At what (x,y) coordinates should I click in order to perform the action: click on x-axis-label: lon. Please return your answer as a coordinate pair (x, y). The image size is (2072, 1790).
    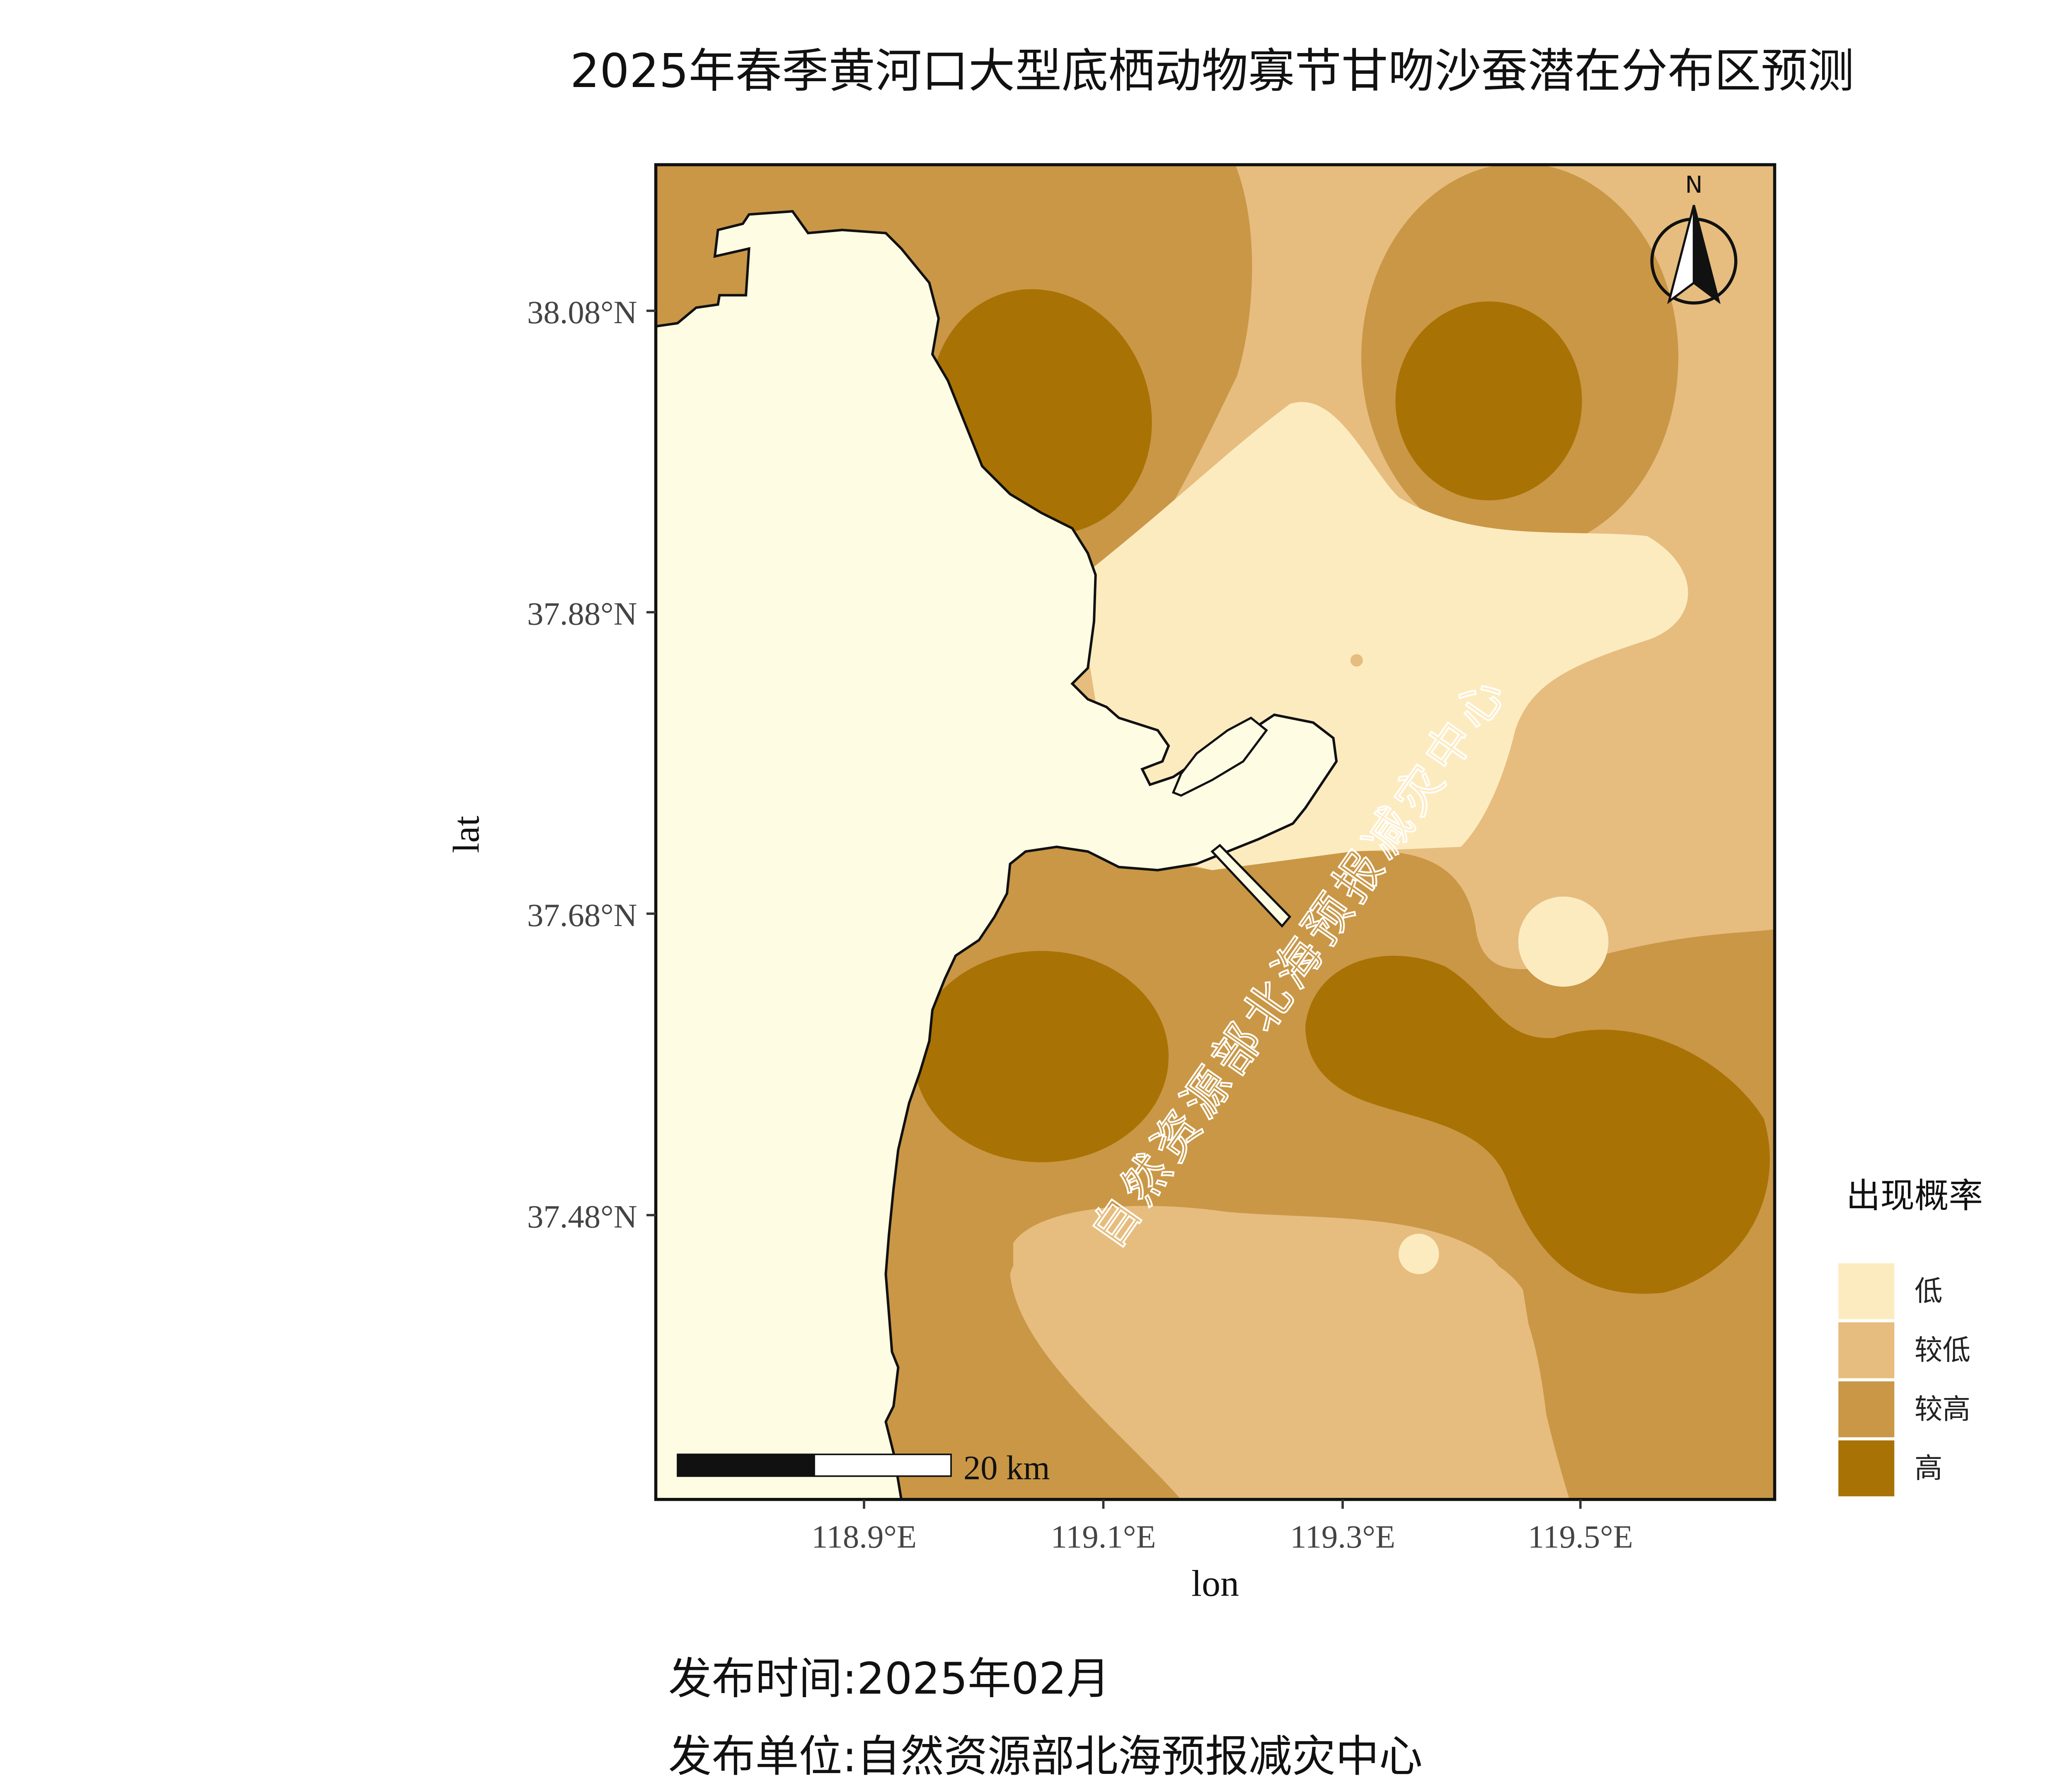
    Looking at the image, I should click on (1215, 1584).